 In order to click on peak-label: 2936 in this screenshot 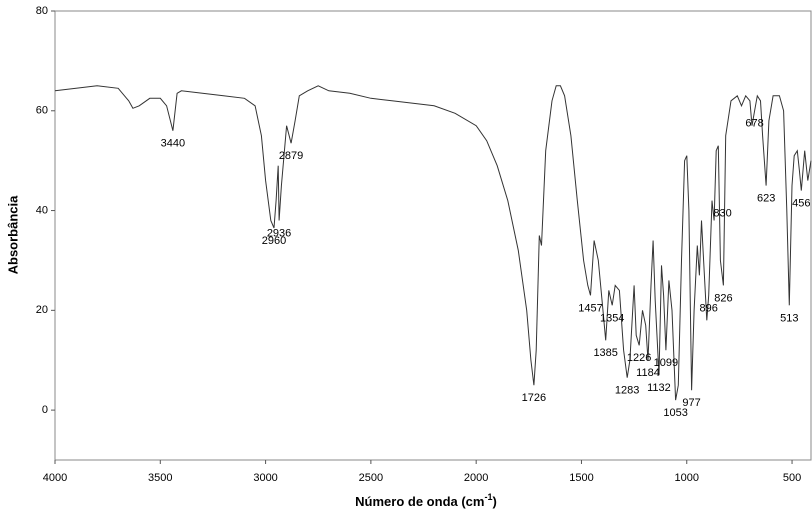, I will do `click(279, 233)`.